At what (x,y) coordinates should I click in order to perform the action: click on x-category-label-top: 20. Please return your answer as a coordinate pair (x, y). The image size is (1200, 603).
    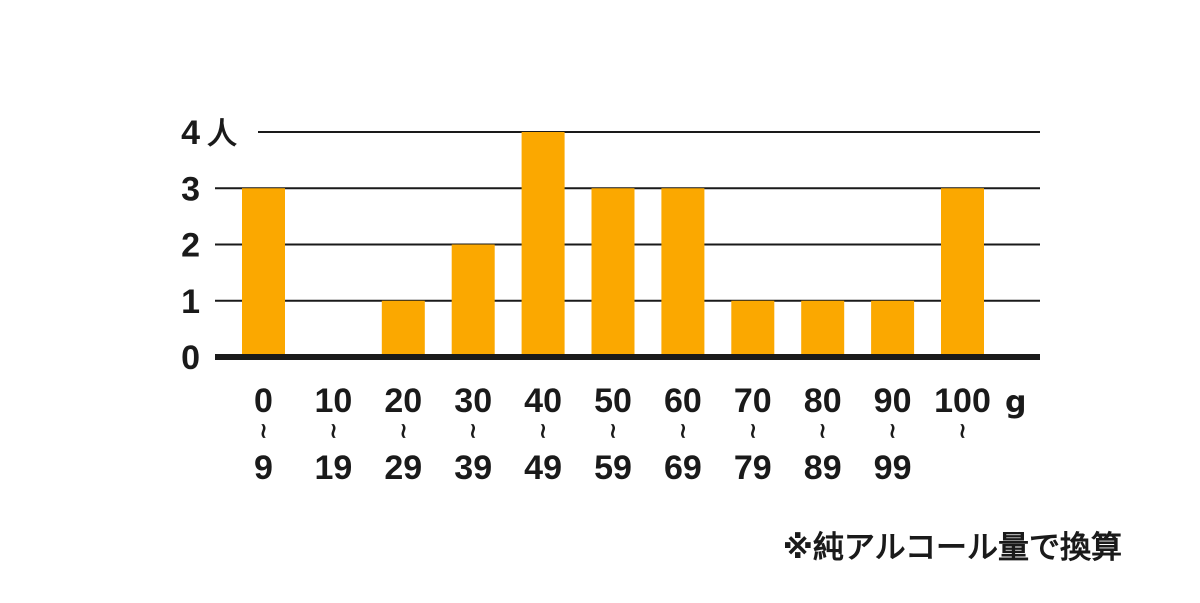
    Looking at the image, I should click on (403, 401).